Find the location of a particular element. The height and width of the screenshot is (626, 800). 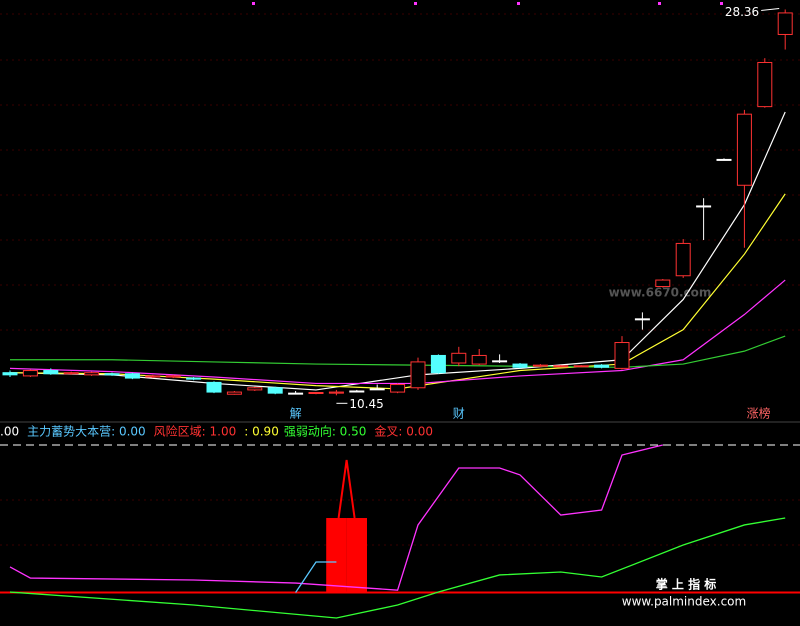

indicator-legend: 风险区域: 1.00 is located at coordinates (195, 431).